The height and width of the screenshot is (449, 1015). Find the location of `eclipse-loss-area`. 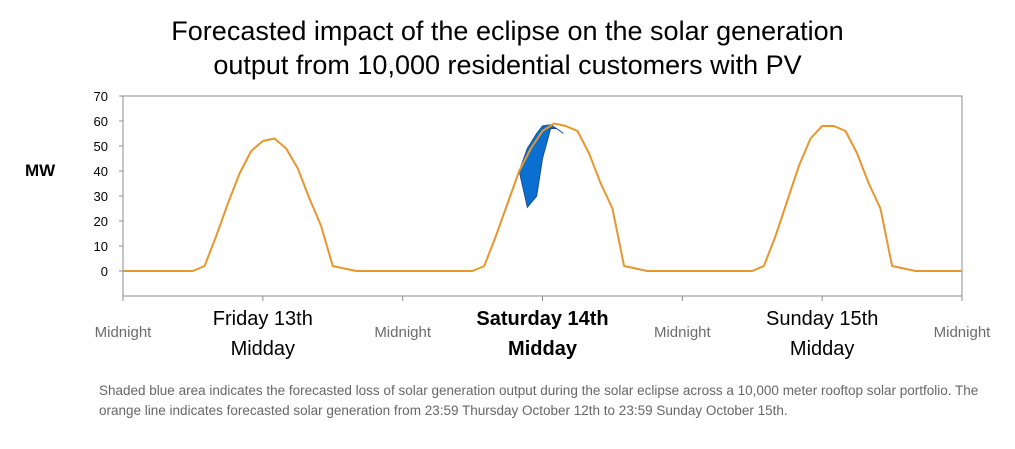

eclipse-loss-area is located at coordinates (541, 166).